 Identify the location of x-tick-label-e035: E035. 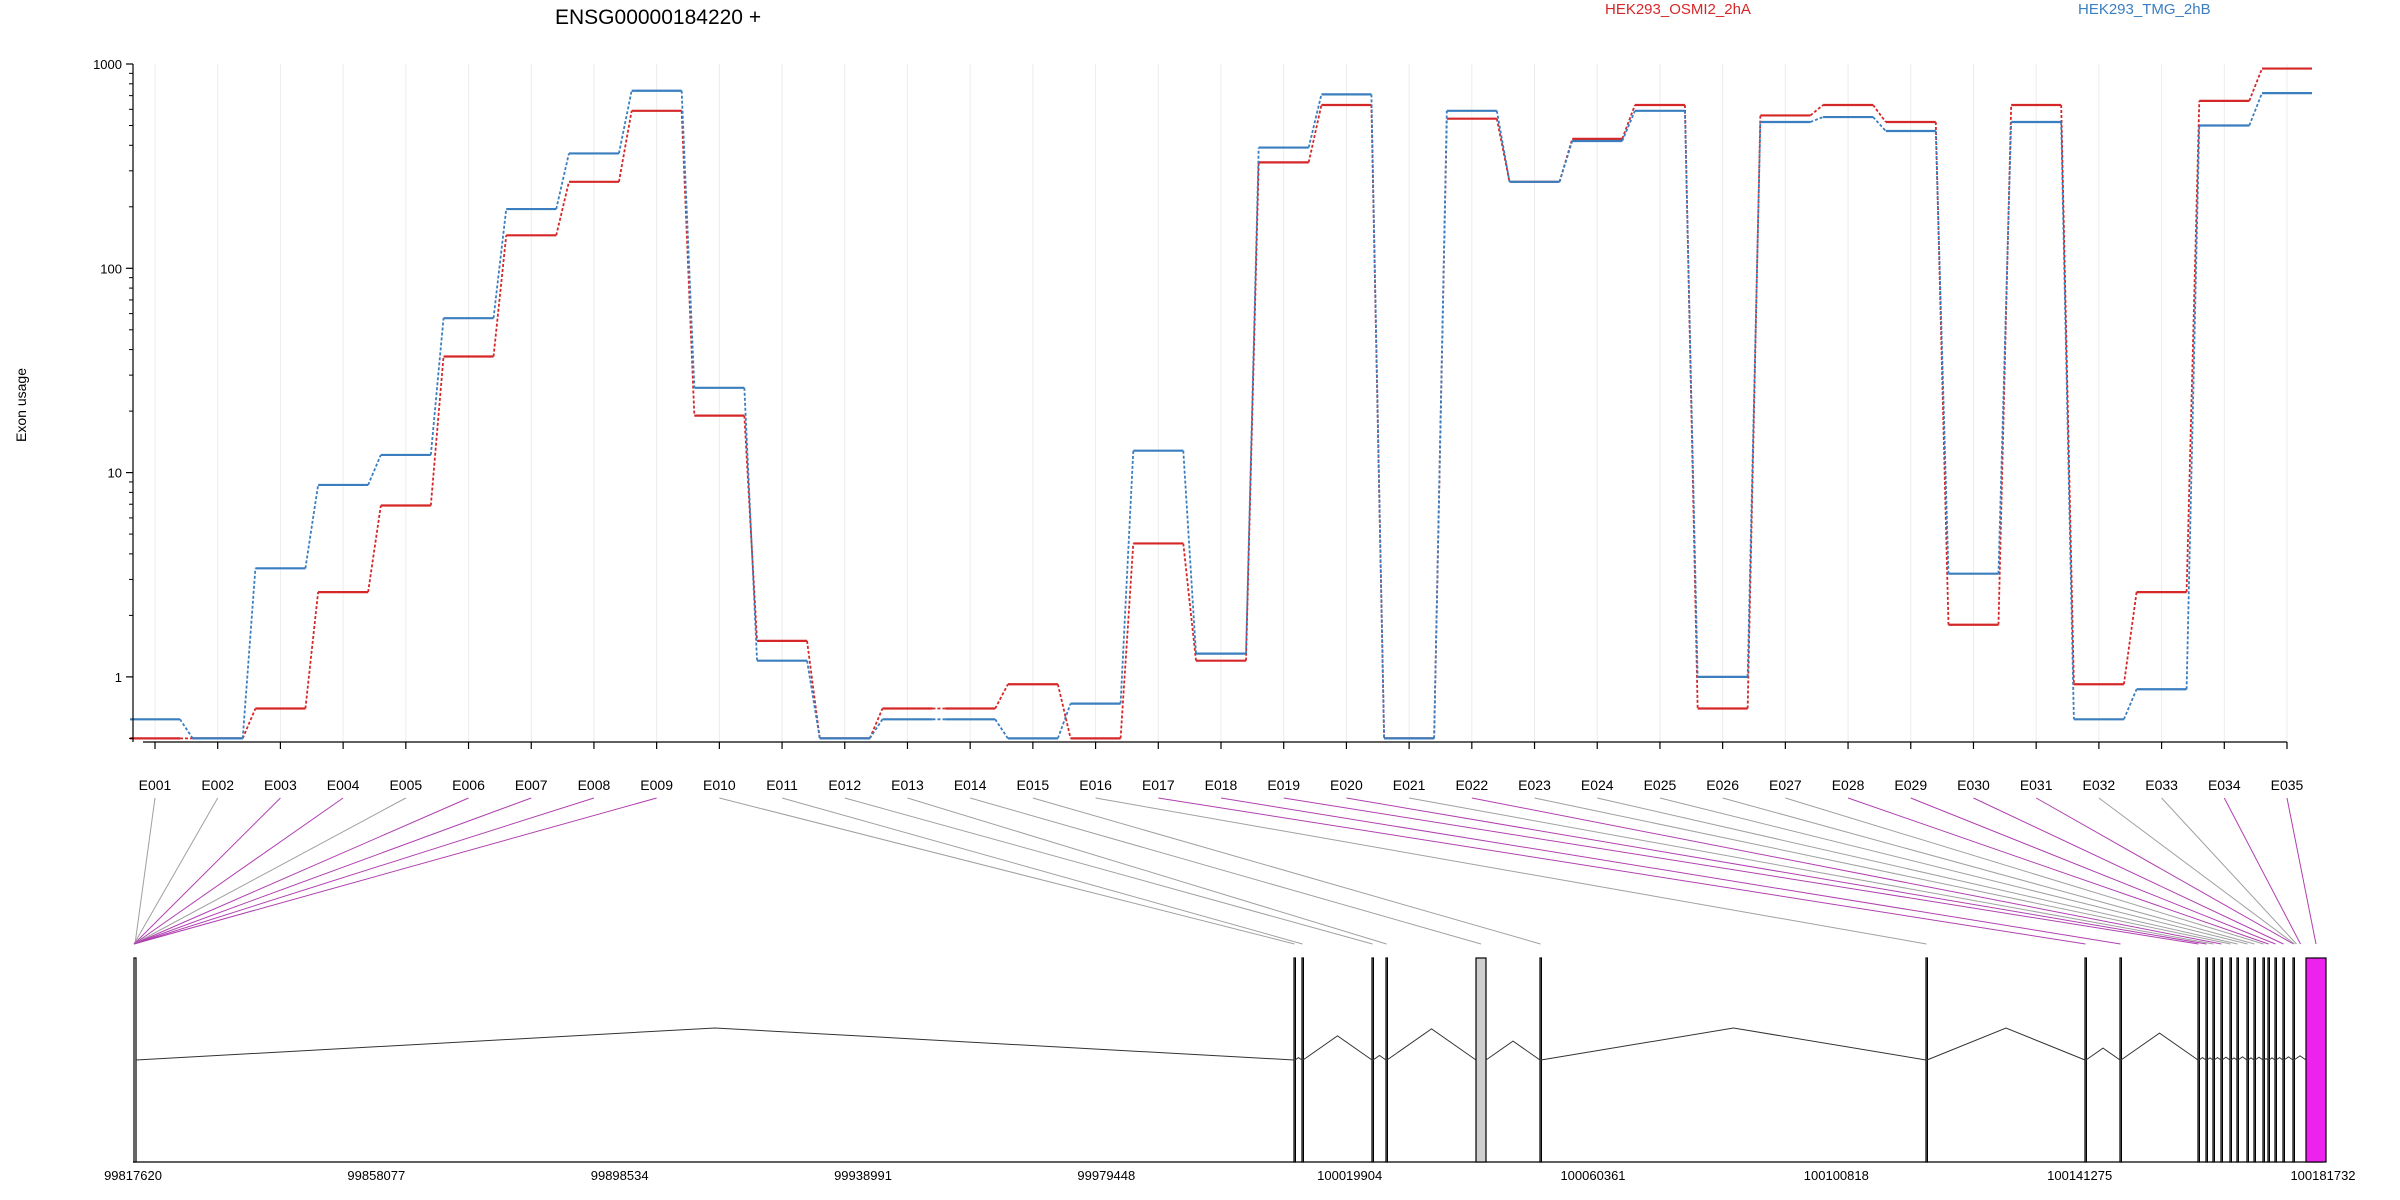
(2287, 785).